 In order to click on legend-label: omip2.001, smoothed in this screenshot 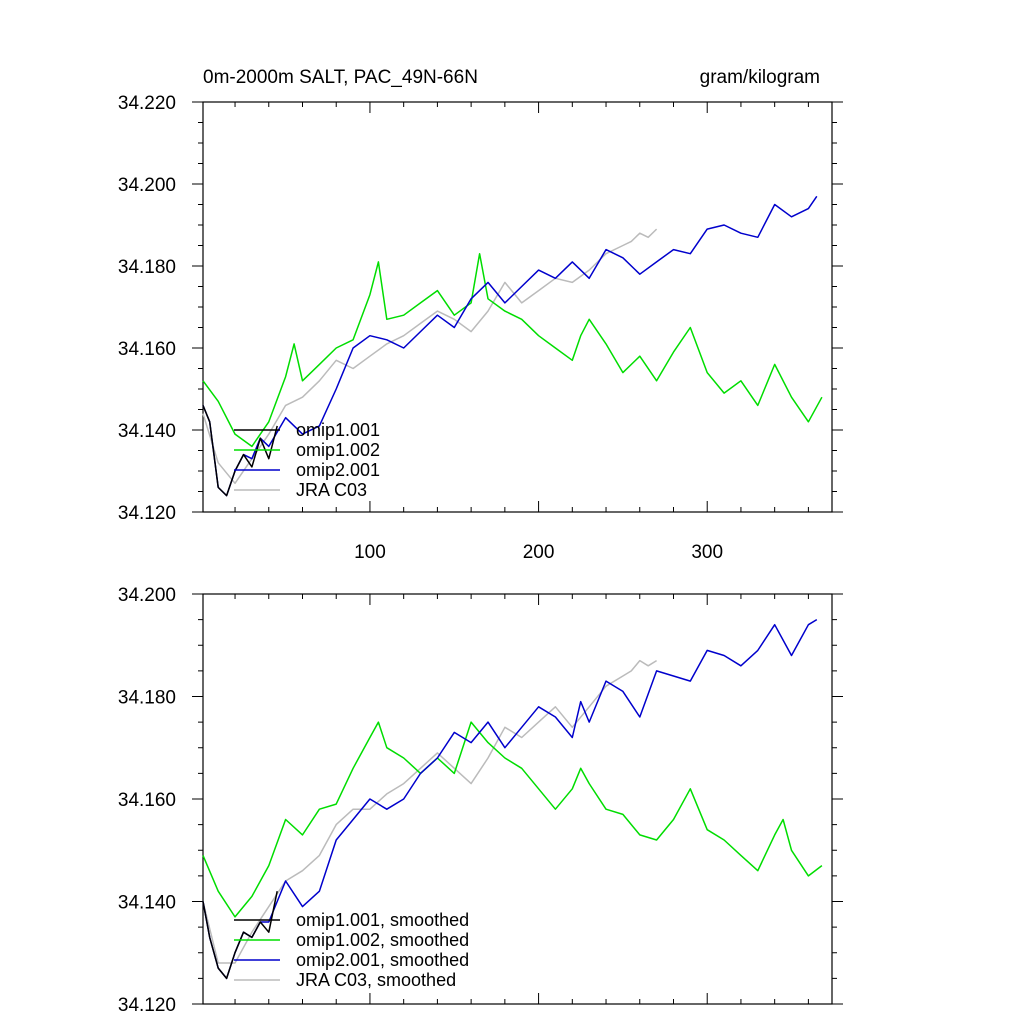, I will do `click(382, 960)`.